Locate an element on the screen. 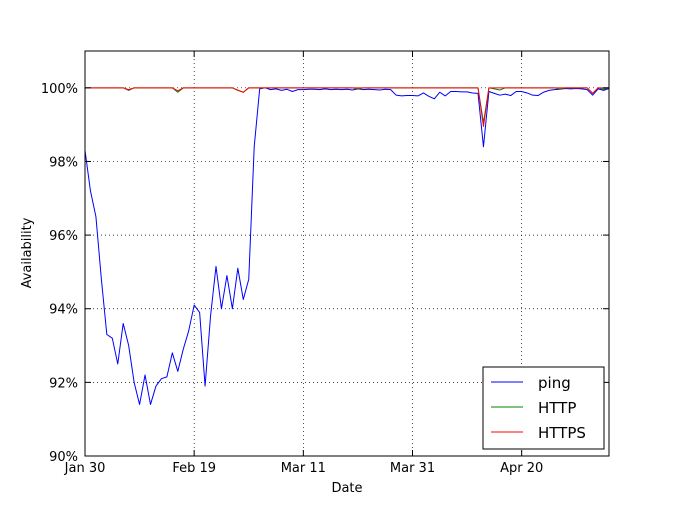 This screenshot has height=507, width=676. y-tick-label: 90% is located at coordinates (63, 457).